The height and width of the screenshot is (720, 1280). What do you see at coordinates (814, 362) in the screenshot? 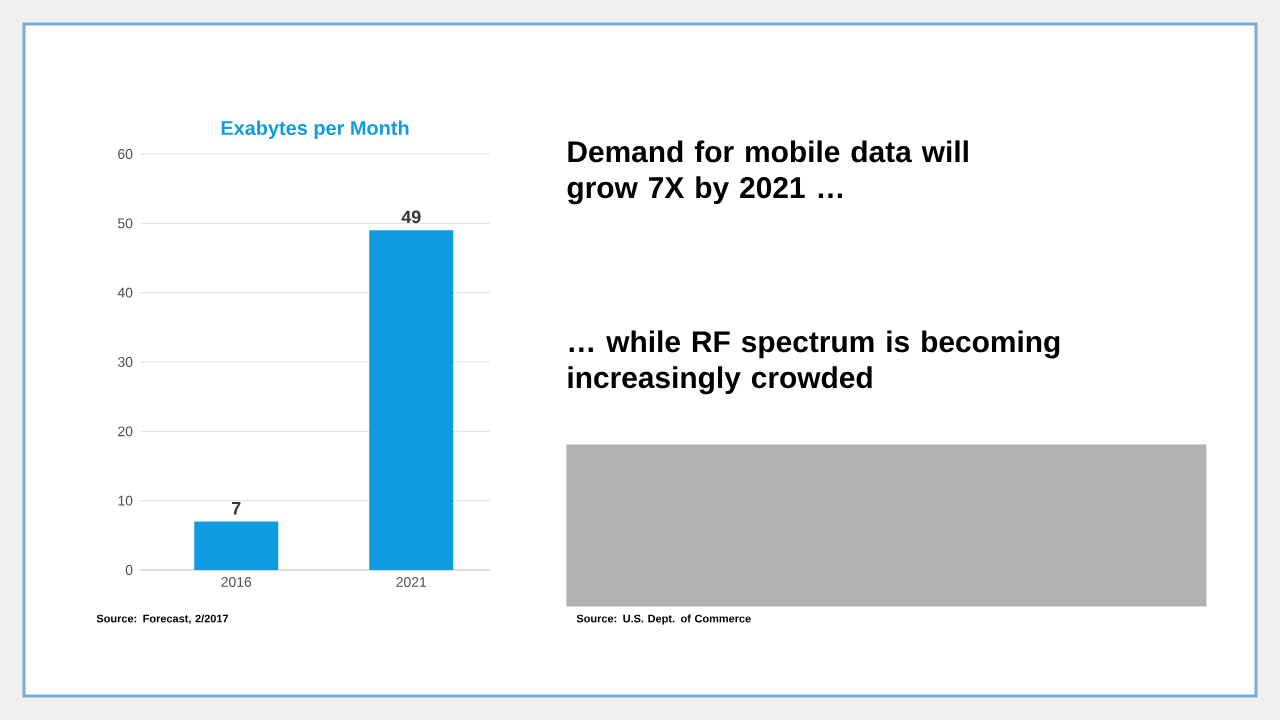
I see `text: … while RF spectrum is becoming increasingly crowded` at bounding box center [814, 362].